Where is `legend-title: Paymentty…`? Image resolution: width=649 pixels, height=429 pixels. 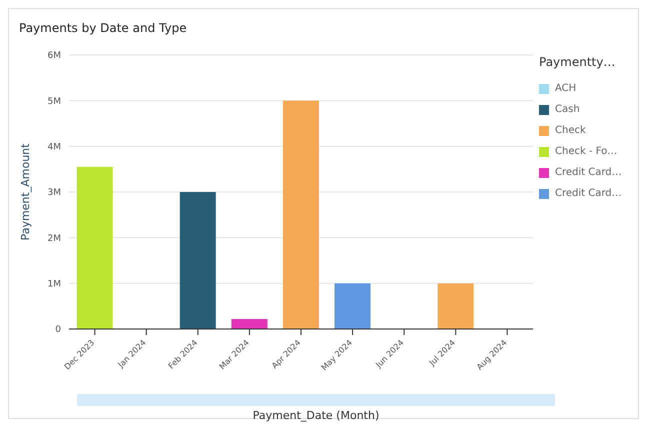 legend-title: Paymentty… is located at coordinates (577, 62).